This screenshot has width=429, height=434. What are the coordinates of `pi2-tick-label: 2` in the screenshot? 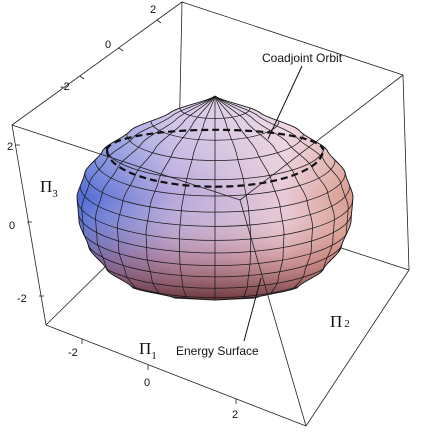 It's located at (153, 10).